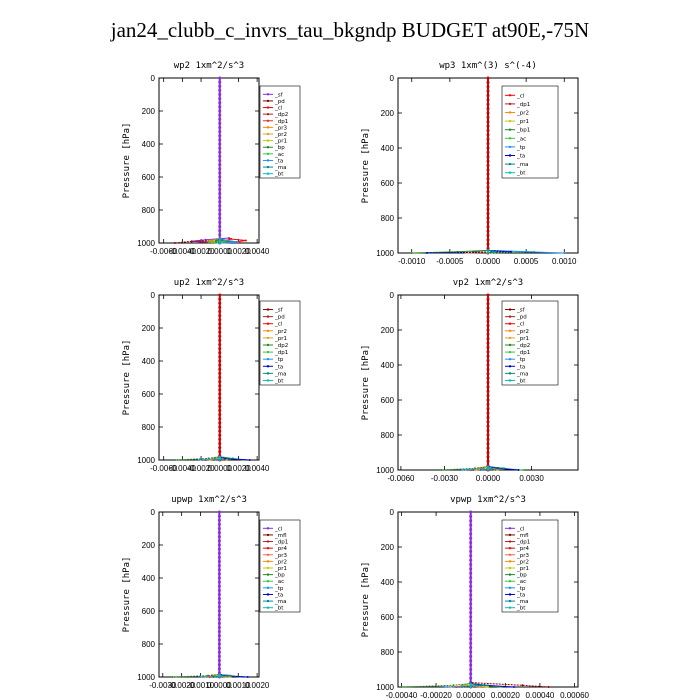 This screenshot has height=700, width=700. Describe the element at coordinates (450, 261) in the screenshot. I see `x-tick-label: -0.0005` at that location.